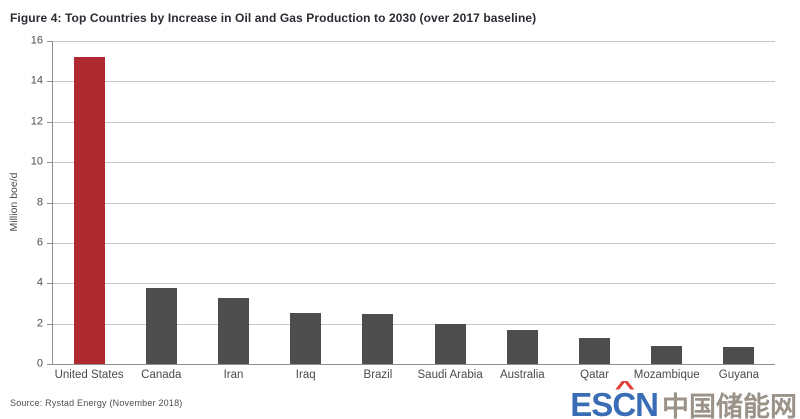 Image resolution: width=800 pixels, height=419 pixels. I want to click on bar-mozambique, so click(667, 354).